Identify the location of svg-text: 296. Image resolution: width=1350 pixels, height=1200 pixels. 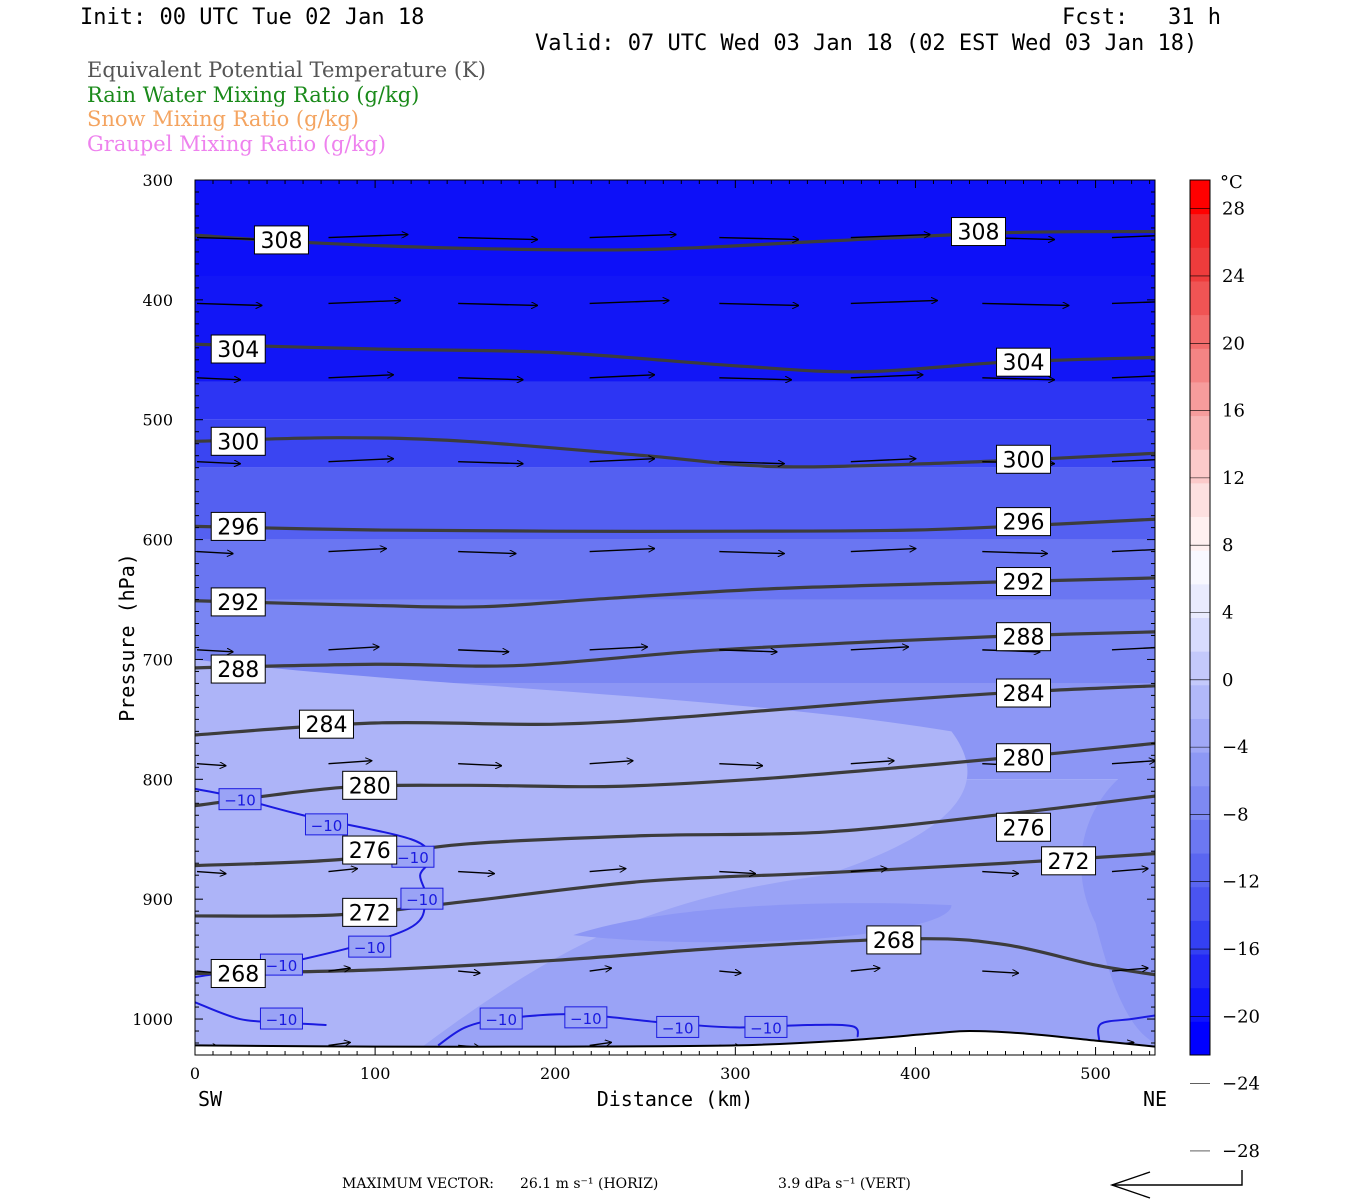
(238, 527).